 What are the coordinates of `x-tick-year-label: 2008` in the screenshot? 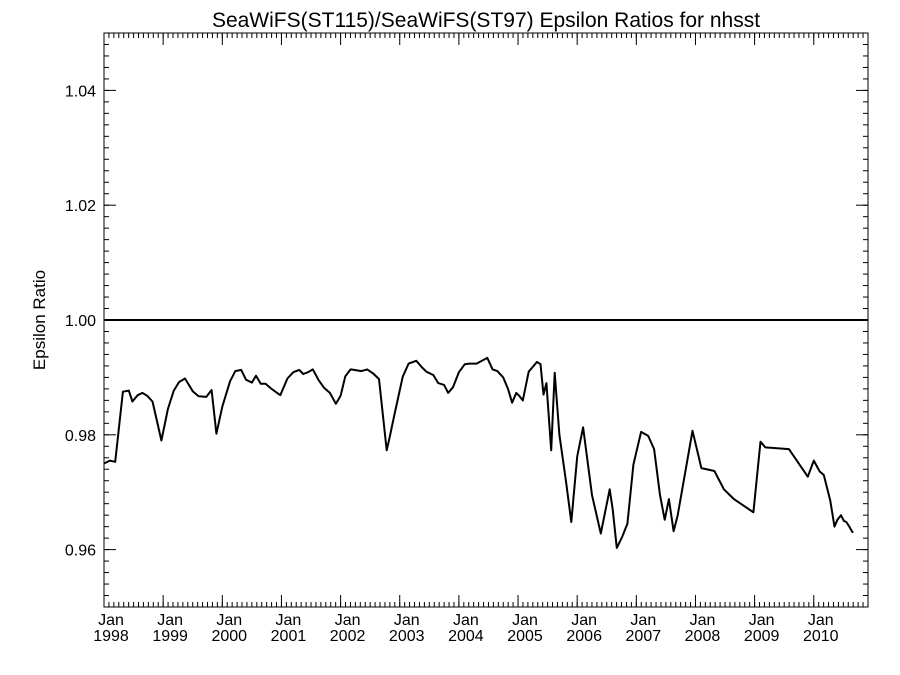 It's located at (703, 636).